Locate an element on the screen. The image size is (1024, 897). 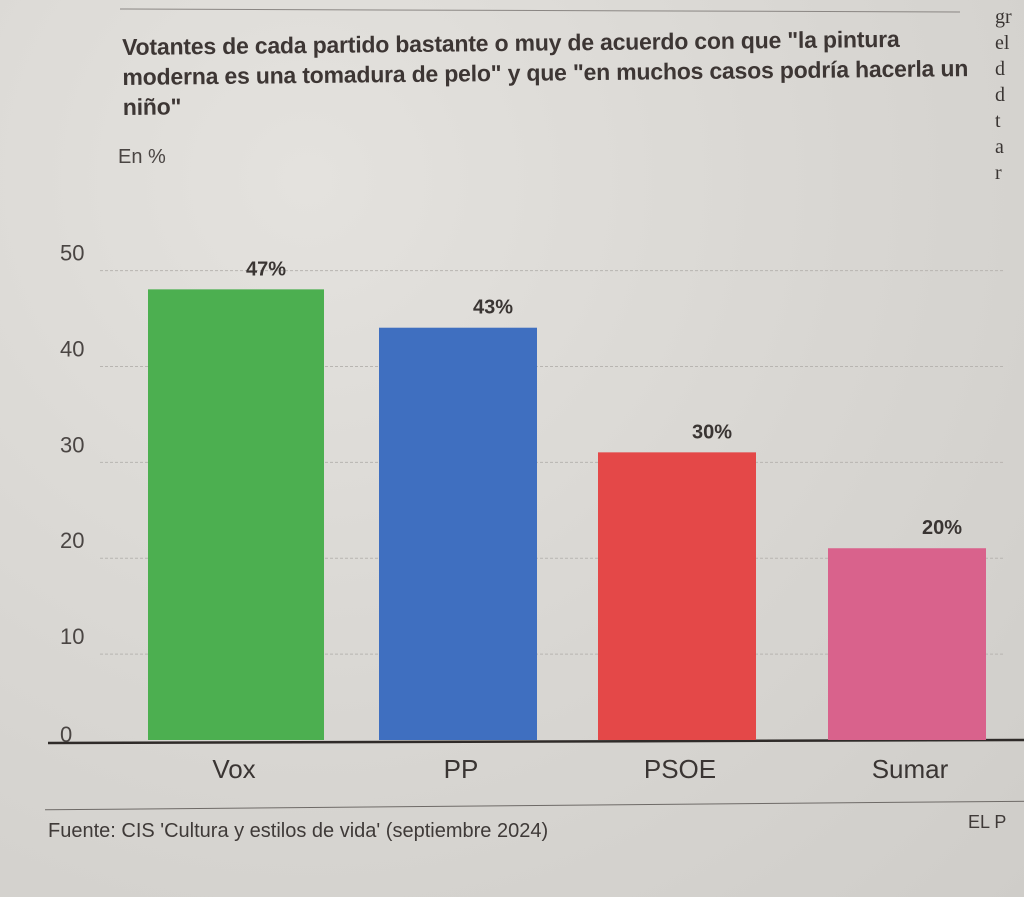
y-tick-label: 30 is located at coordinates (72, 444).